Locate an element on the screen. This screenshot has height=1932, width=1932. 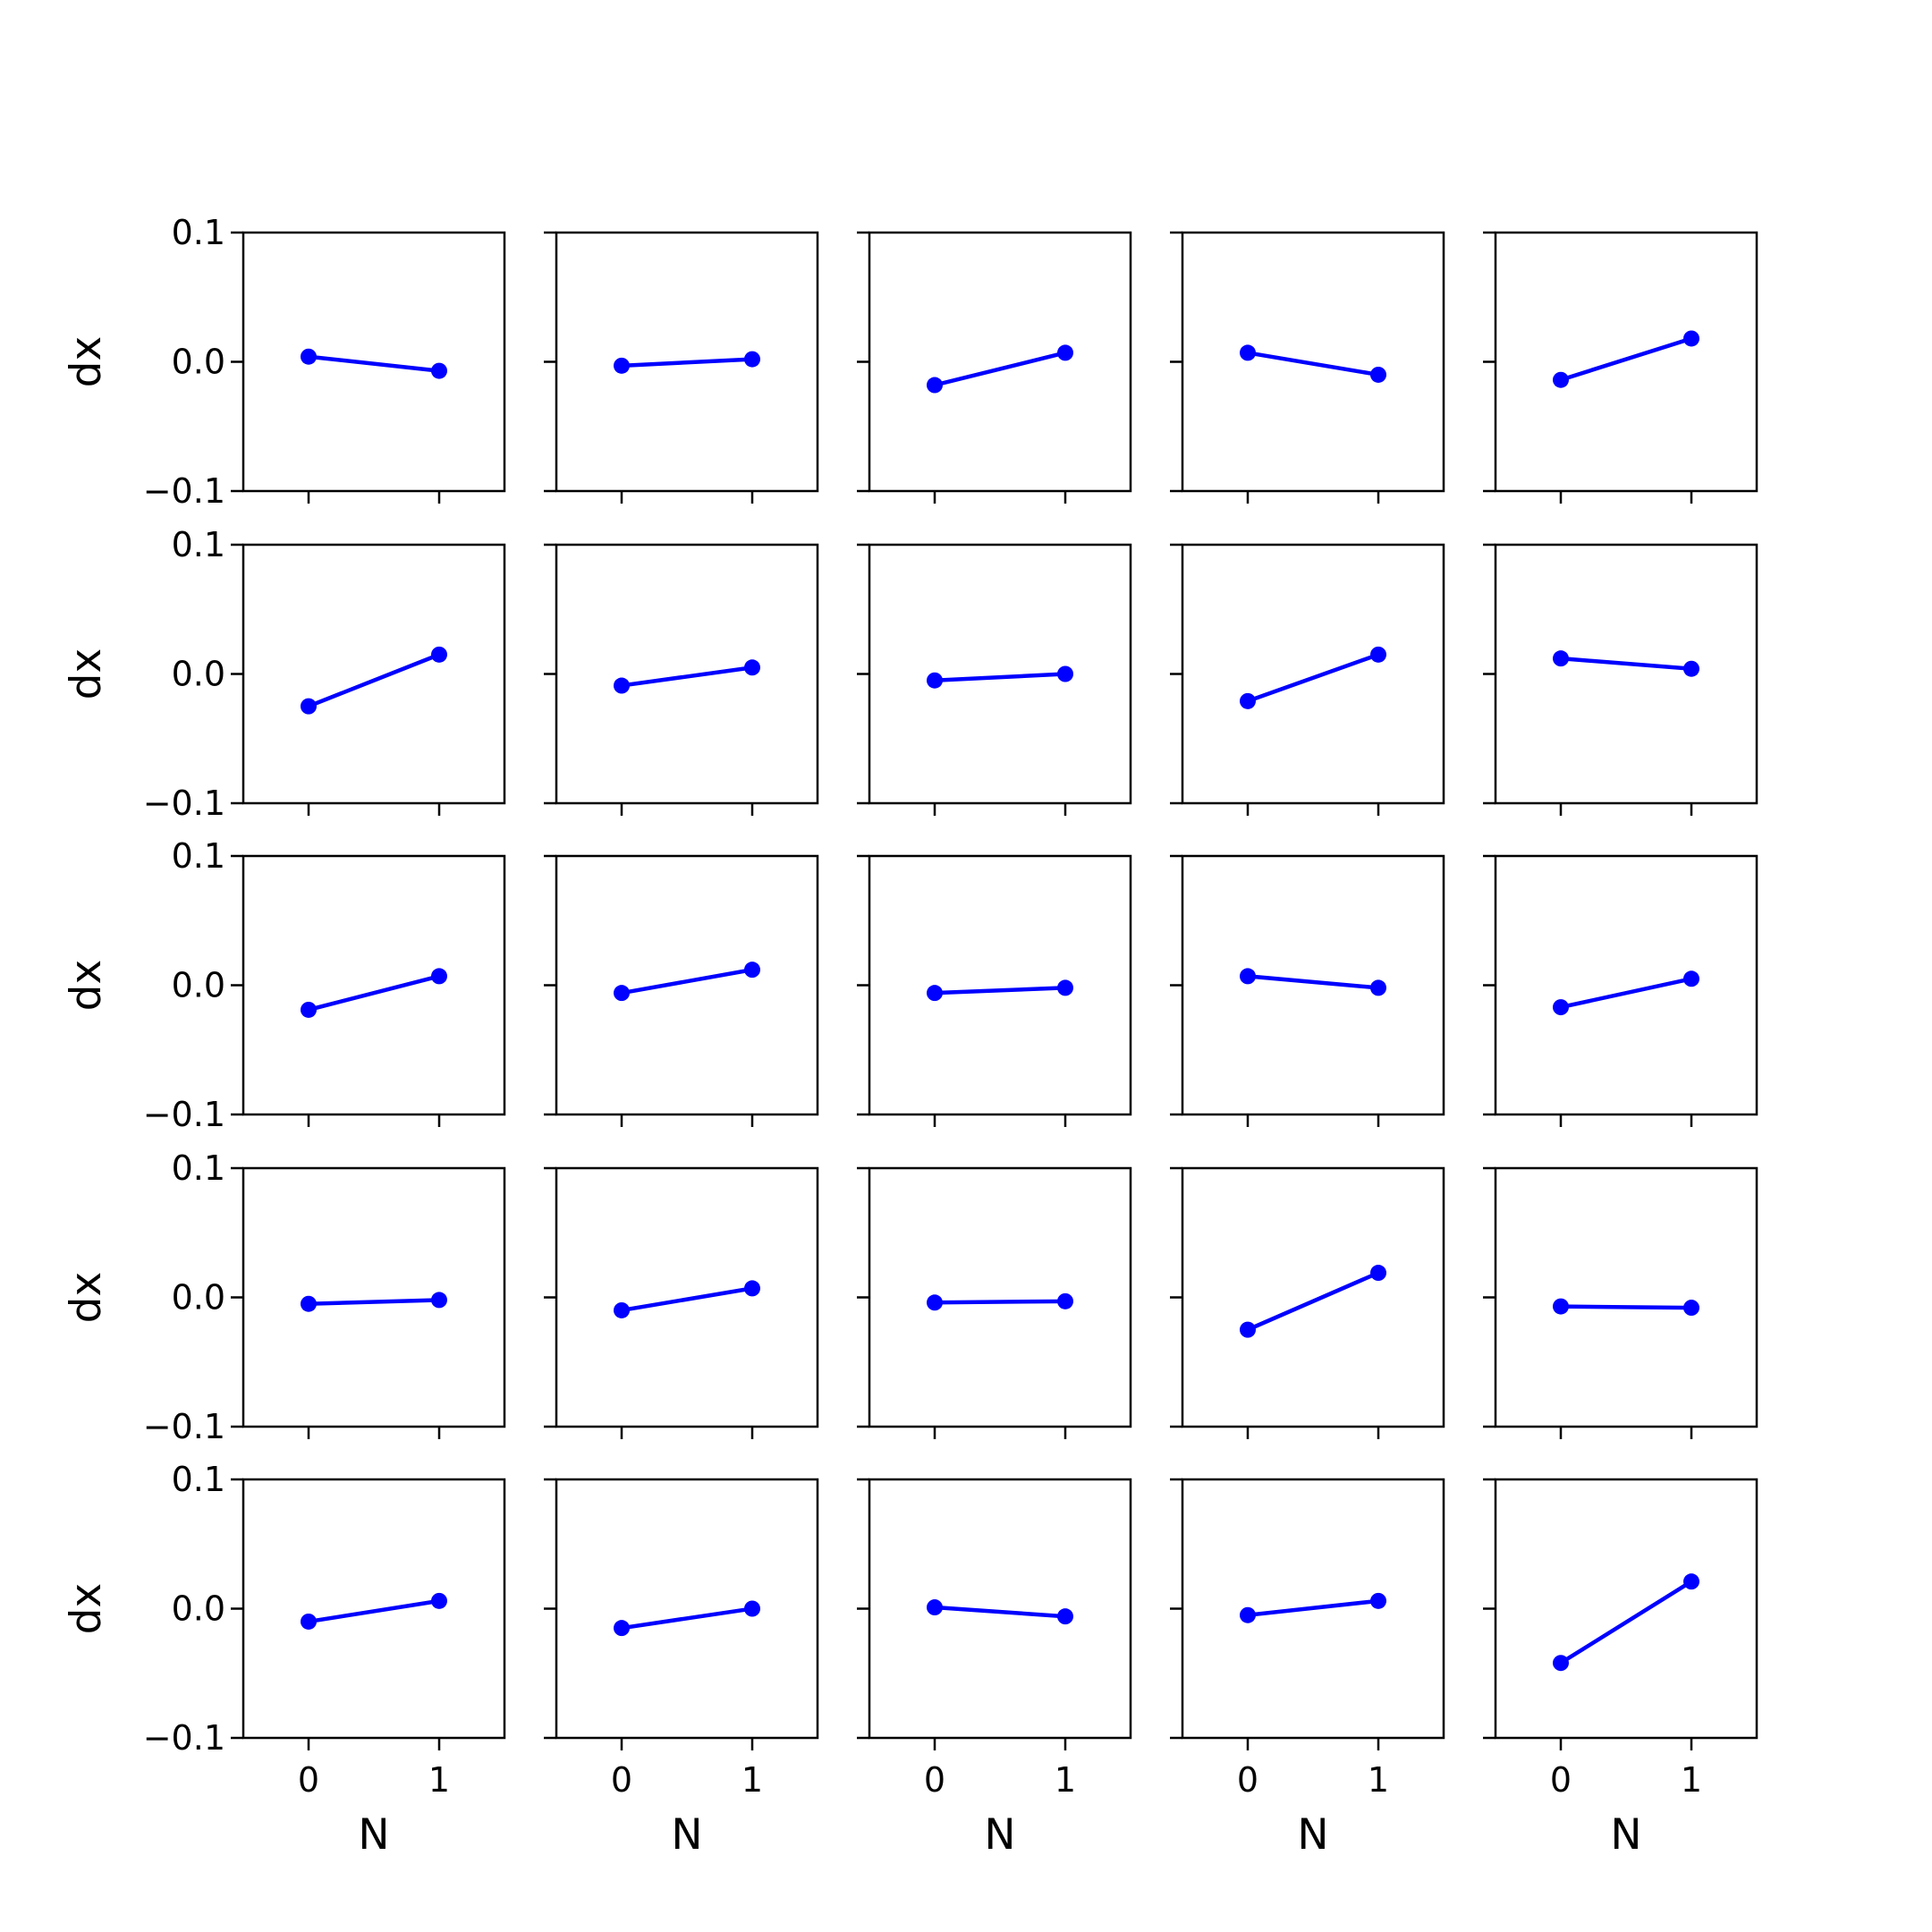
subplot-1-0: 0.1 0.0 −0.1 dx is located at coordinates (284, 674).